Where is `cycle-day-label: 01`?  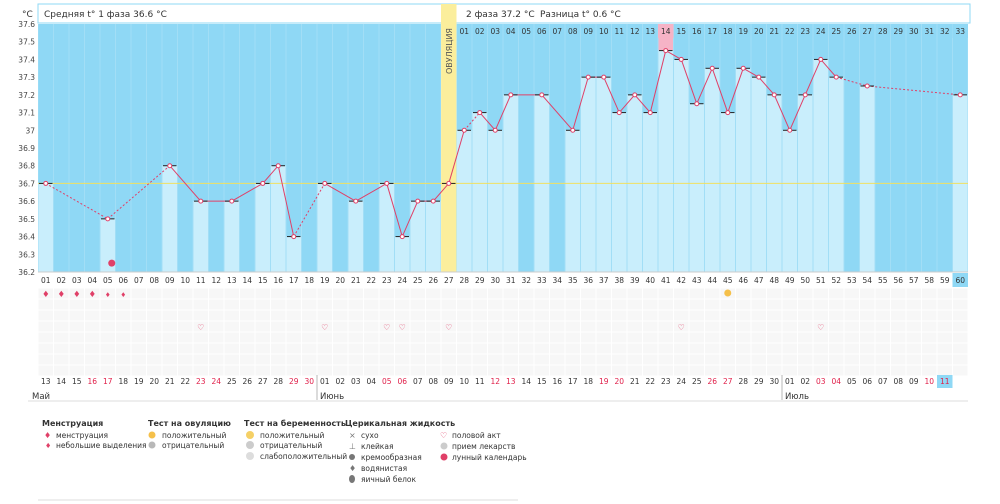 cycle-day-label: 01 is located at coordinates (46, 280).